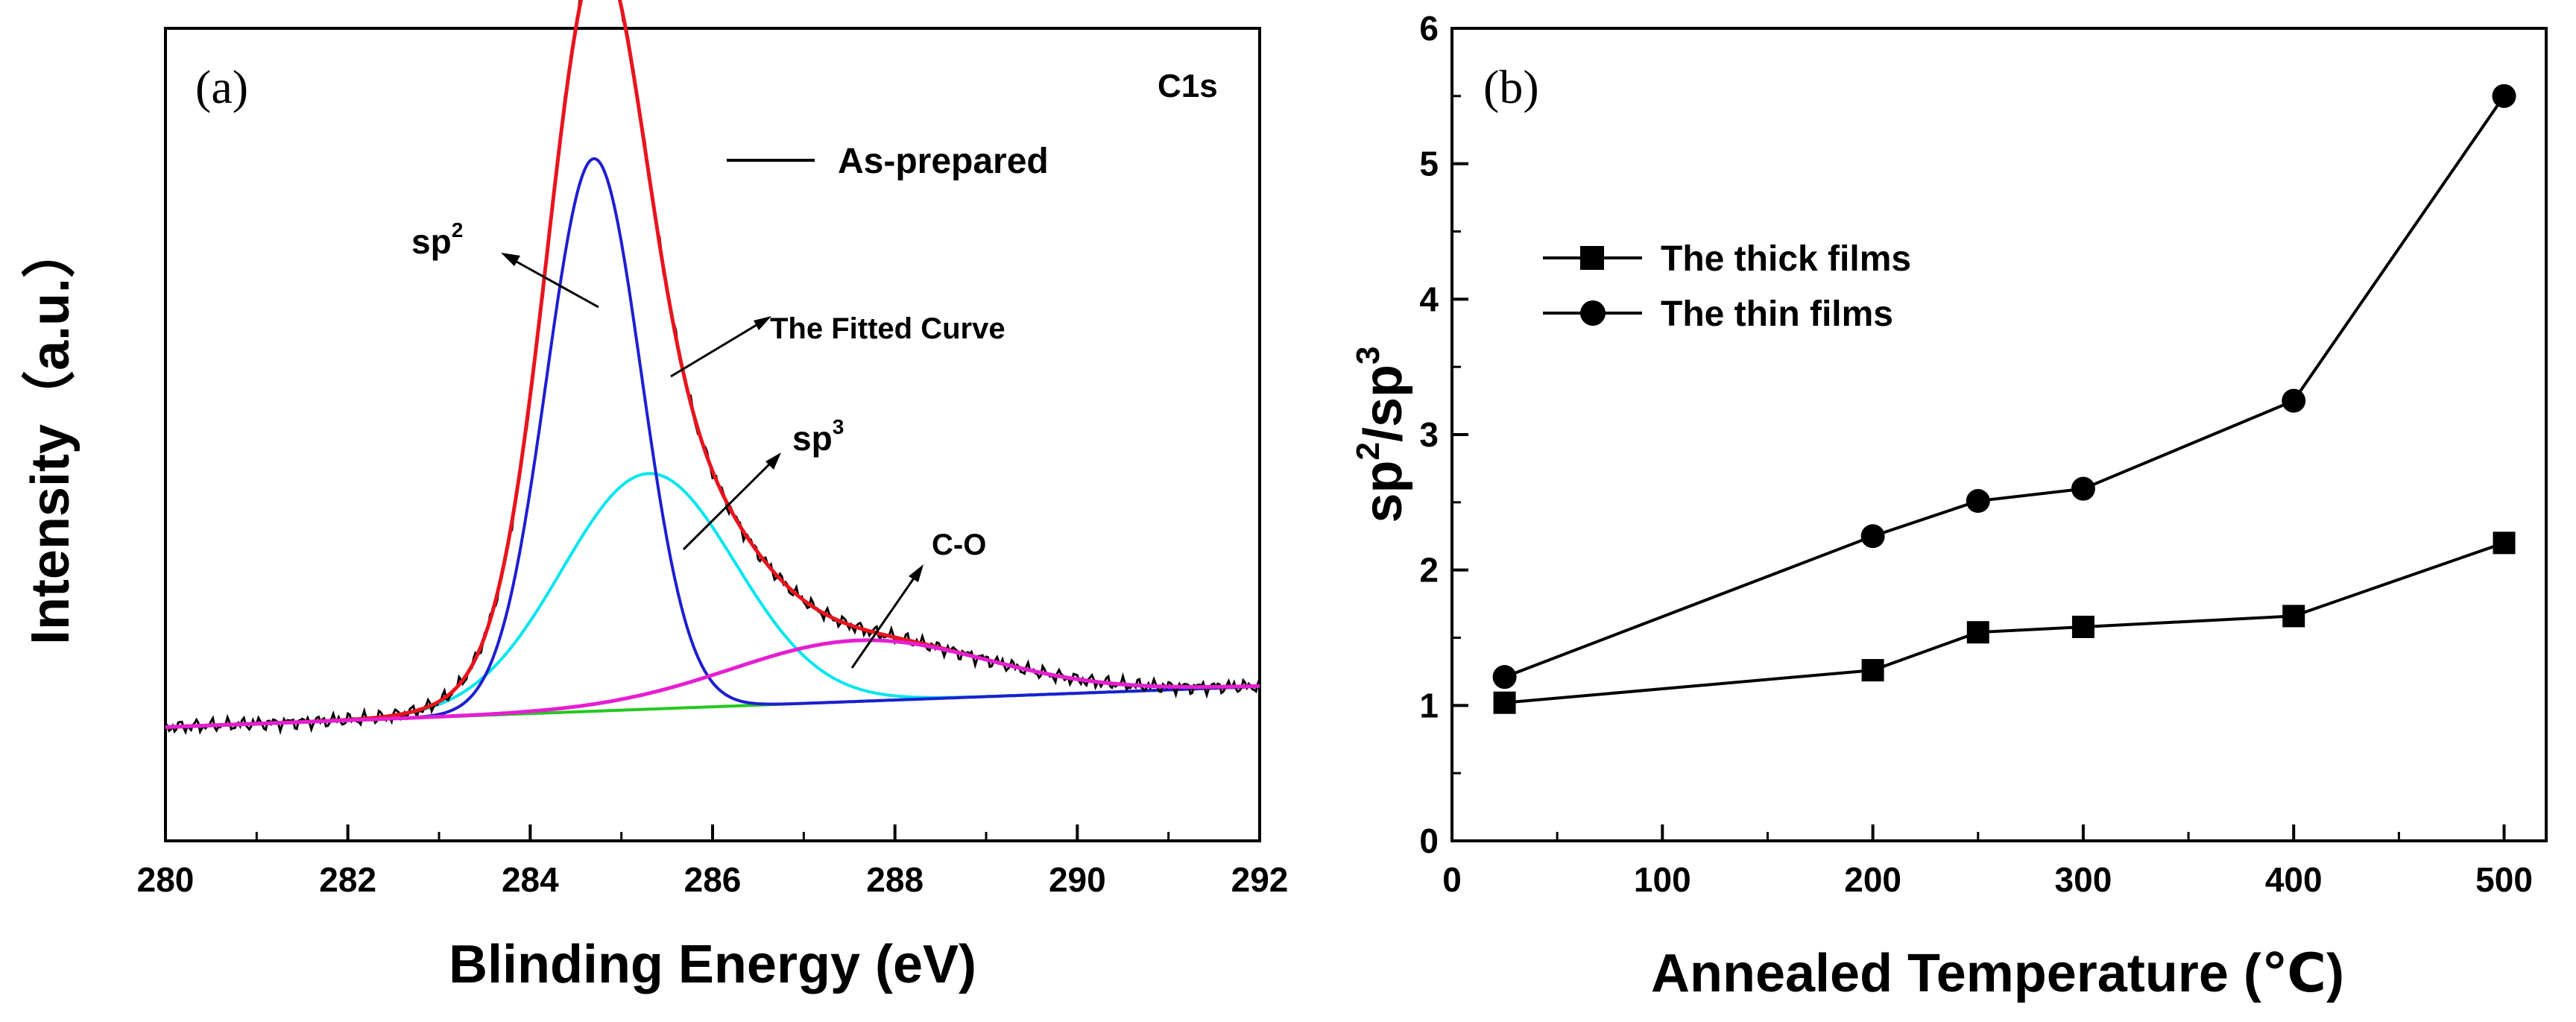 This screenshot has height=1022, width=2576. I want to click on panel-a-x-tick-labels: 280 282 284 286 288 290 292, so click(713, 879).